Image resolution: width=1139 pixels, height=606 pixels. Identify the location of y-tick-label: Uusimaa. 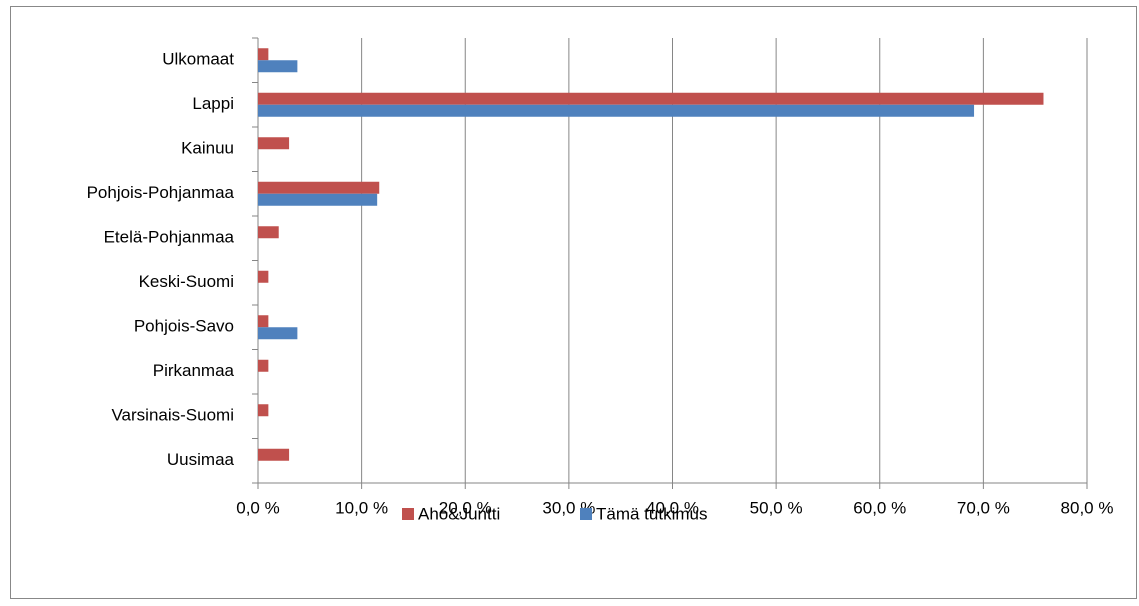
(201, 459).